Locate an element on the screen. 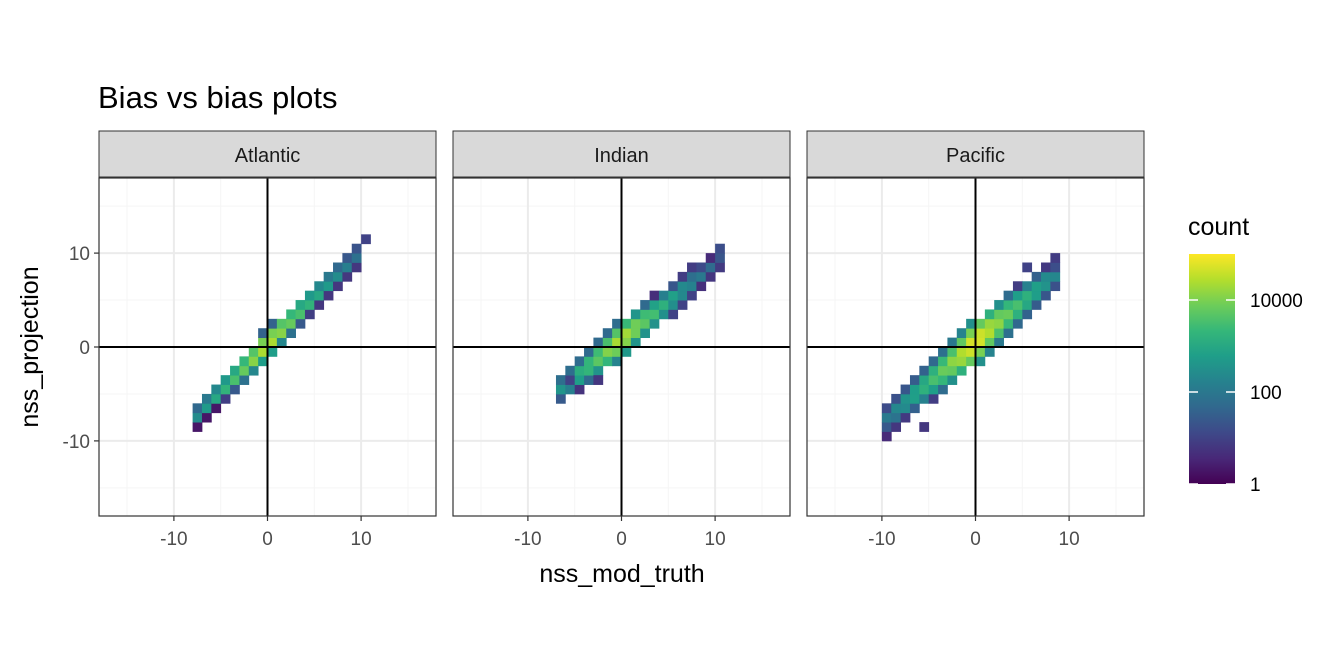 The image size is (1344, 672). legend-label: 100 is located at coordinates (1266, 393).